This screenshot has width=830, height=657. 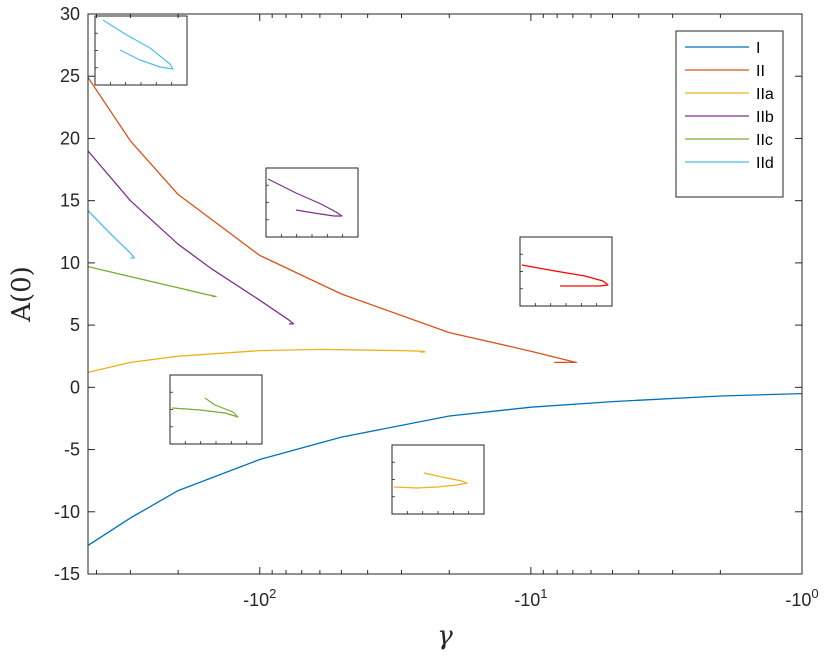 What do you see at coordinates (445, 636) in the screenshot?
I see `x-axis-label: γ` at bounding box center [445, 636].